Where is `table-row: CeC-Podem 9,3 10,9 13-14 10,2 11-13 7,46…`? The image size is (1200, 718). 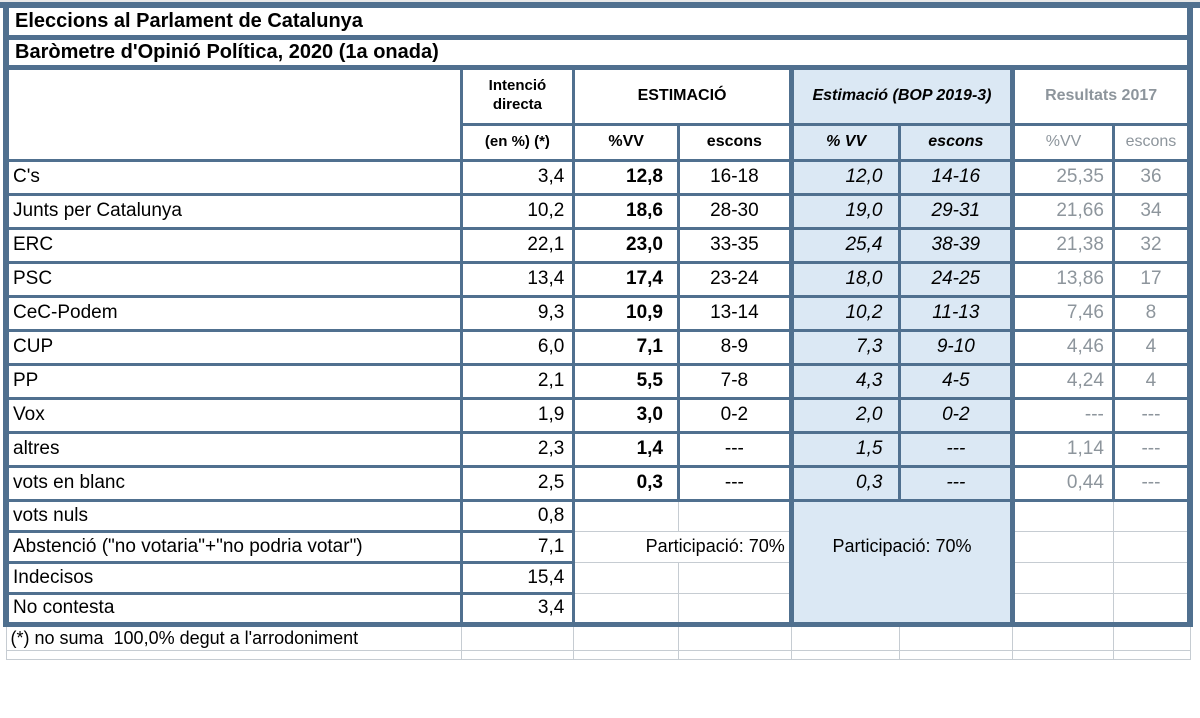
table-row: CeC-Podem 9,3 10,9 13-14 10,2 11-13 7,46… is located at coordinates (597, 313).